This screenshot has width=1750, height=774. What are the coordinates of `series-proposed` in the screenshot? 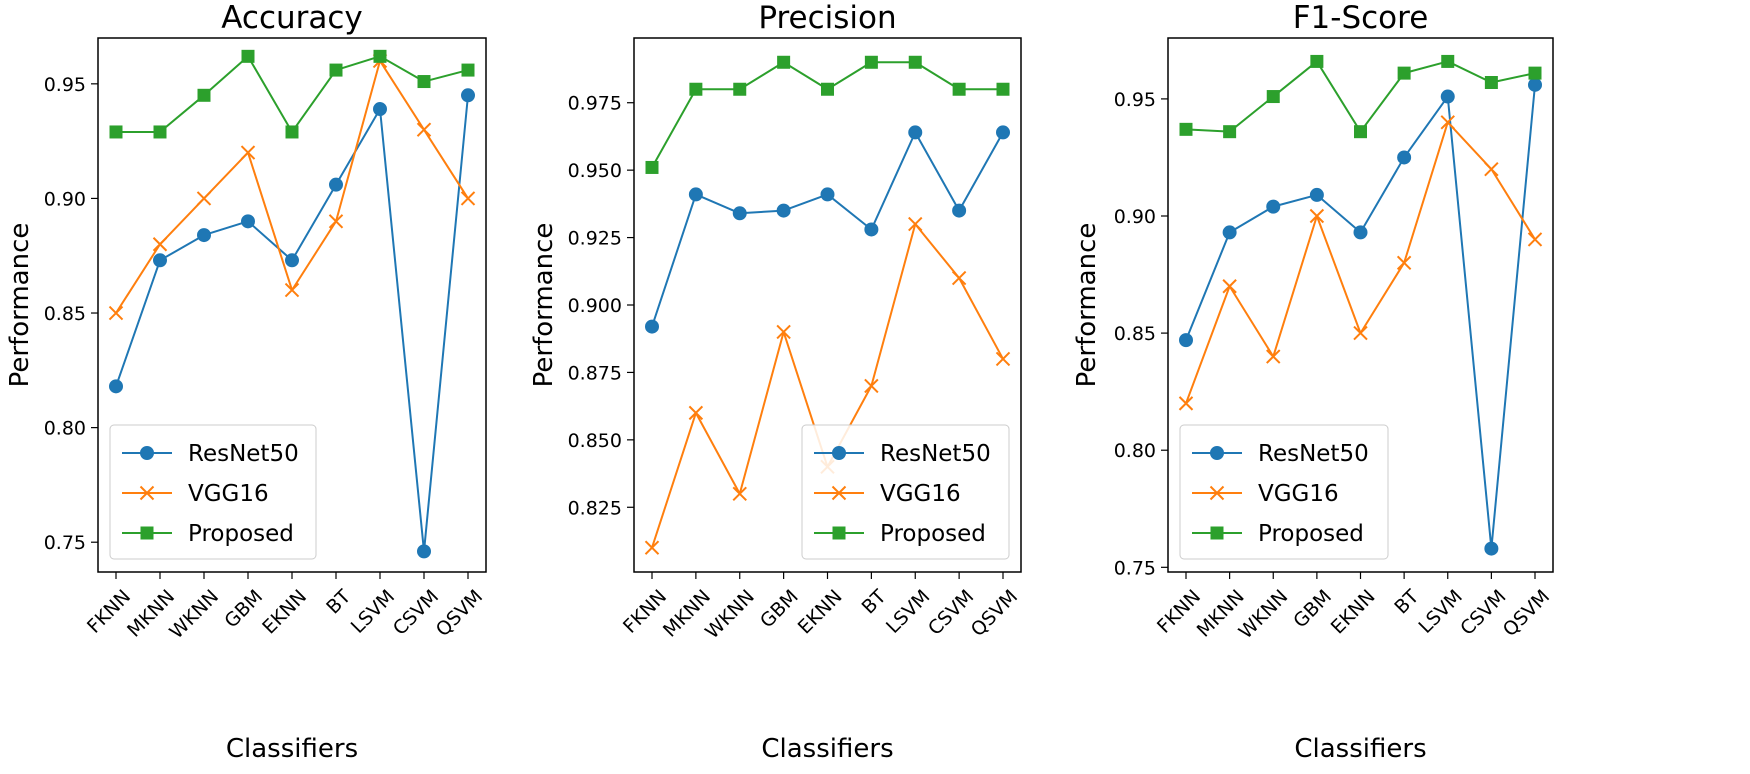 It's located at (292, 94).